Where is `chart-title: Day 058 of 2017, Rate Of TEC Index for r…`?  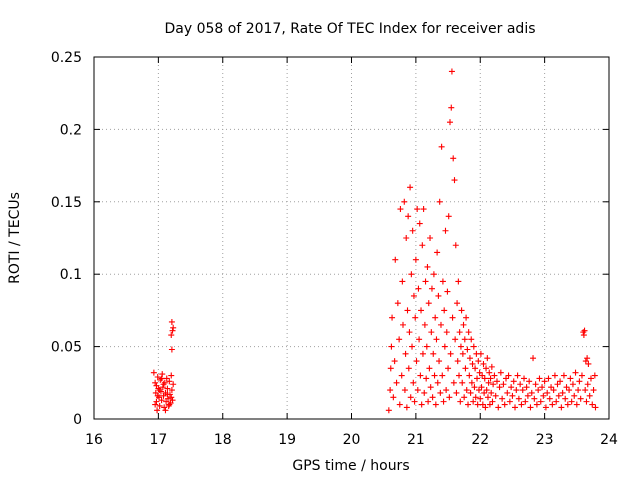
chart-title: Day 058 of 2017, Rate Of TEC Index for r… is located at coordinates (349, 29).